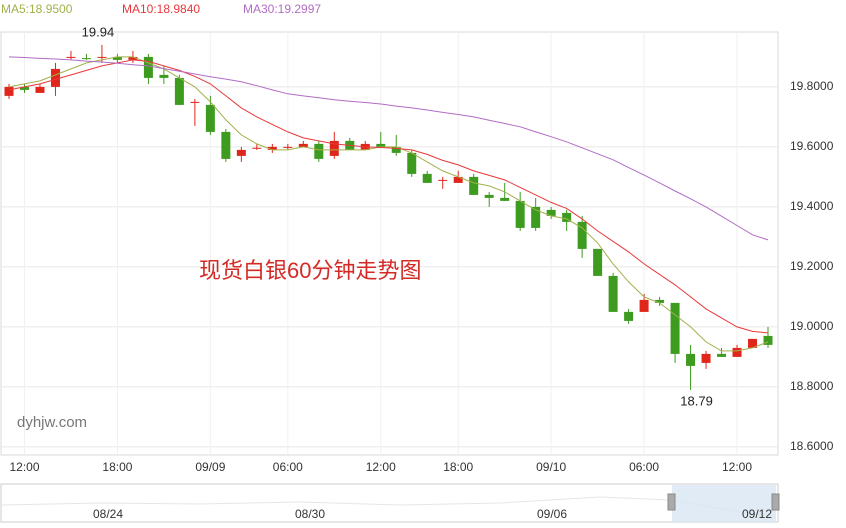 Image resolution: width=846 pixels, height=528 pixels. What do you see at coordinates (551, 467) in the screenshot?
I see `x-tick-label: 09/10` at bounding box center [551, 467].